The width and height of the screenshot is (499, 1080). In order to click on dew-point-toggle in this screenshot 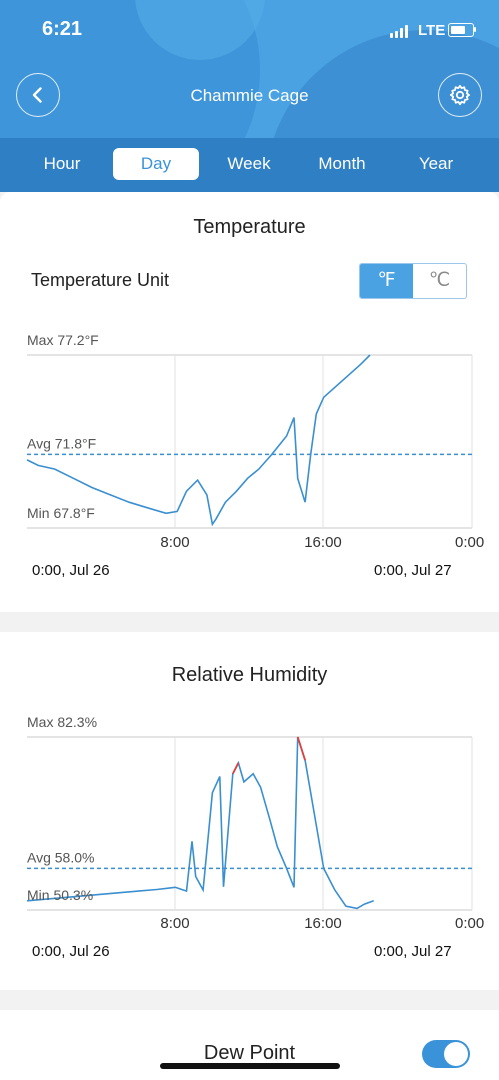, I will do `click(446, 1054)`.